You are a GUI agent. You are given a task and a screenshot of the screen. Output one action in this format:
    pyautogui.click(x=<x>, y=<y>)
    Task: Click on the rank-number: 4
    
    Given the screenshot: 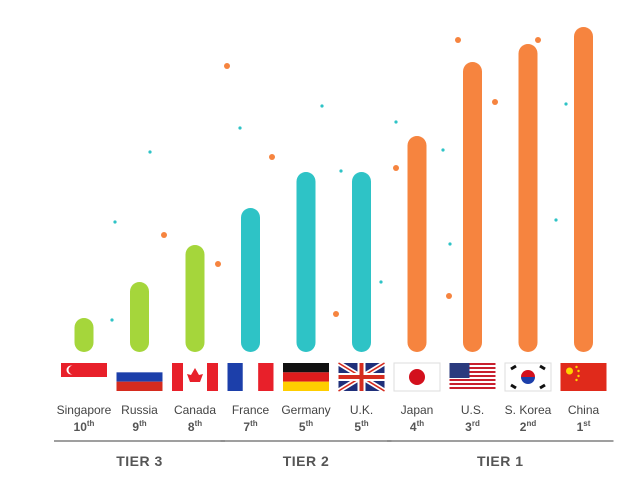 What is the action you would take?
    pyautogui.click(x=413, y=427)
    